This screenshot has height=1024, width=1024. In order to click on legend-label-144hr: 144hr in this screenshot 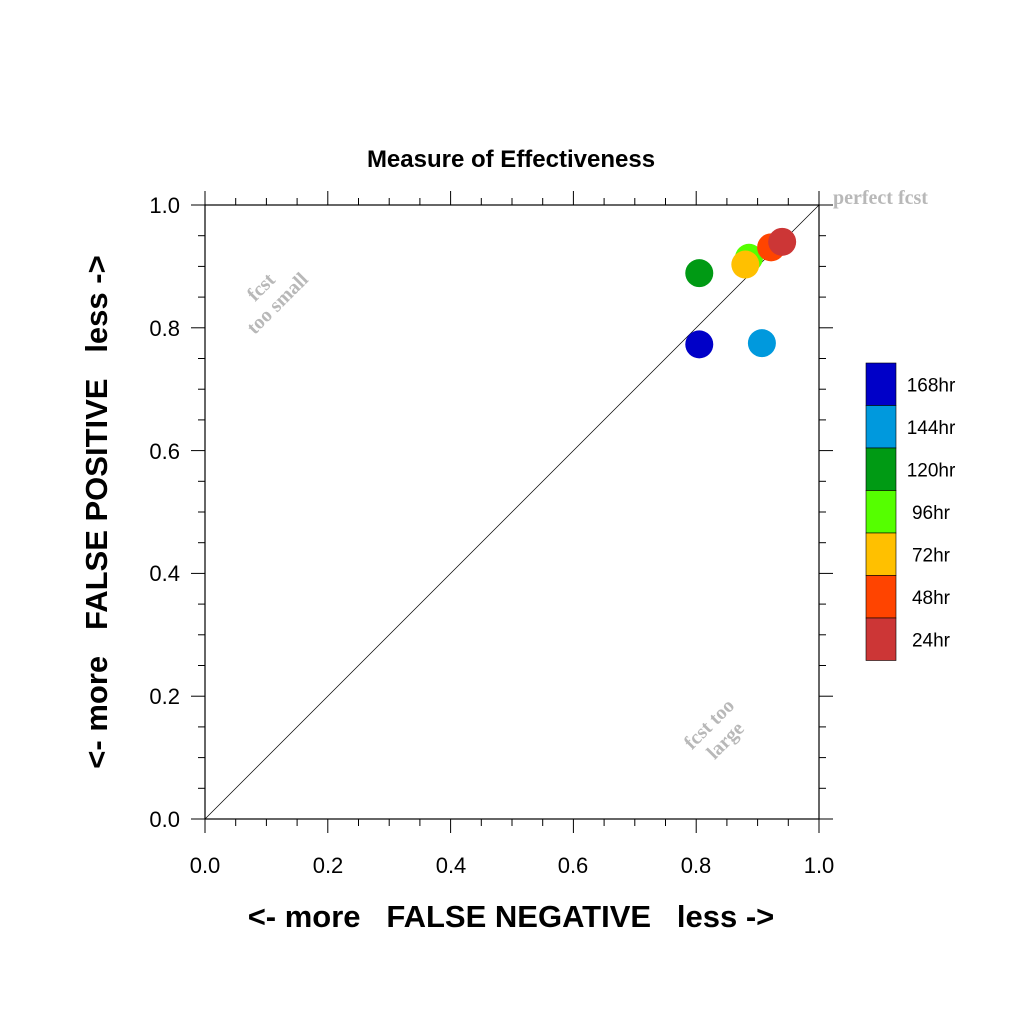, I will do `click(931, 428)`.